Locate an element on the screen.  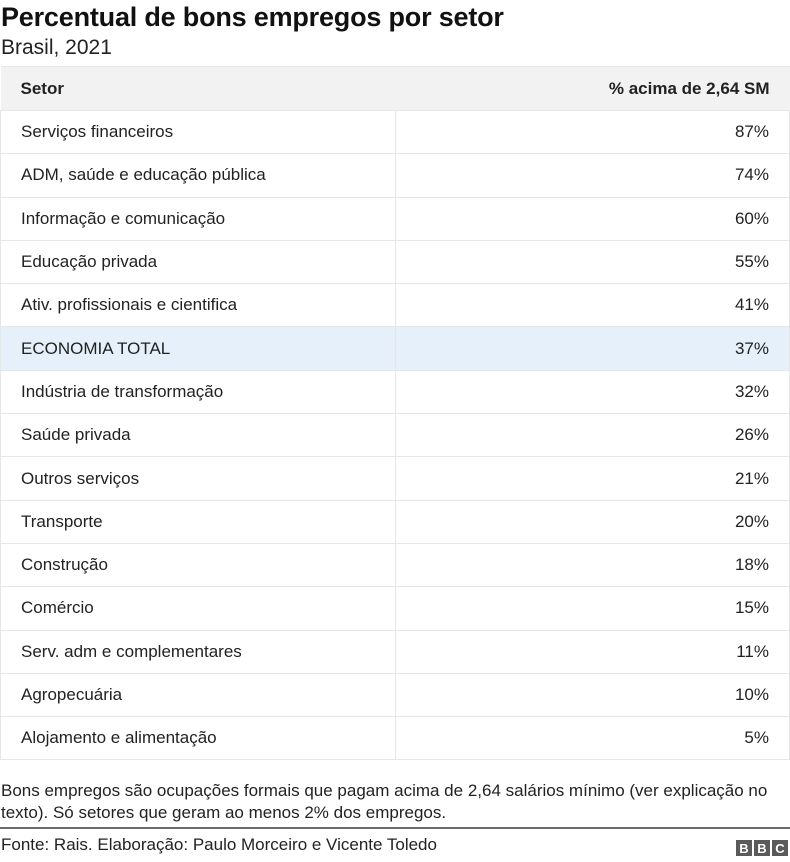
cell-setor: Transporte is located at coordinates (198, 521).